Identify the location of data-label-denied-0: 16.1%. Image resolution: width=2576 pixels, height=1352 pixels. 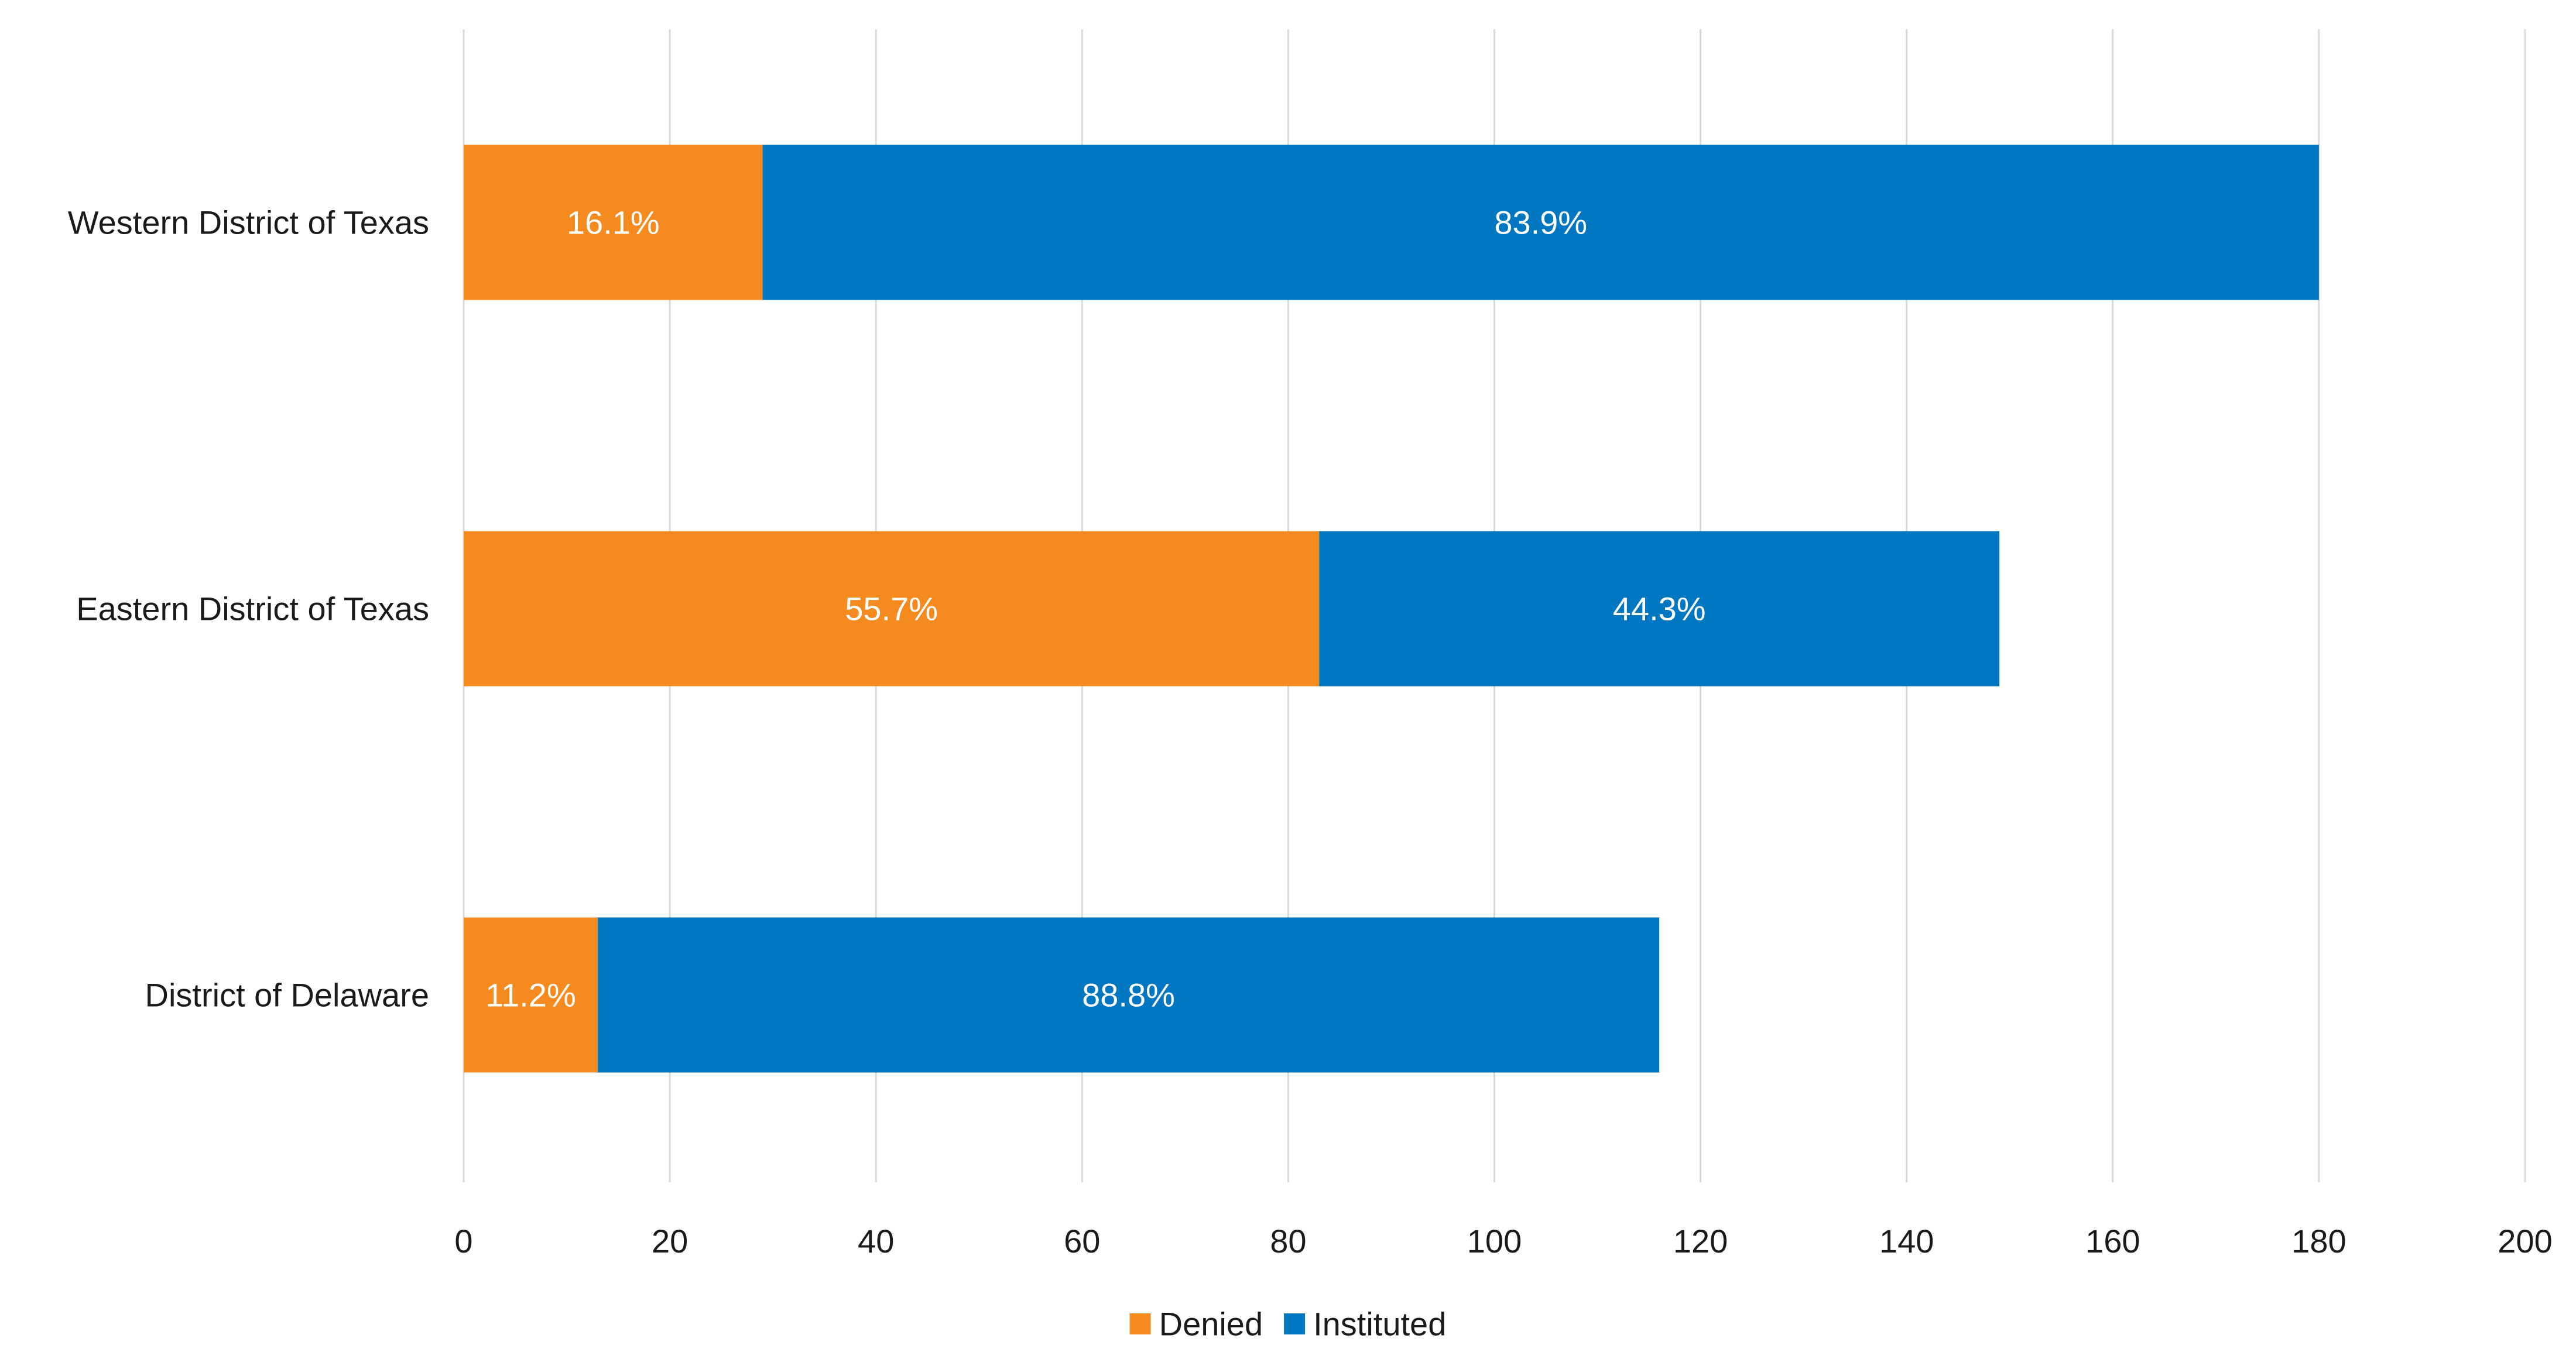
(613, 222).